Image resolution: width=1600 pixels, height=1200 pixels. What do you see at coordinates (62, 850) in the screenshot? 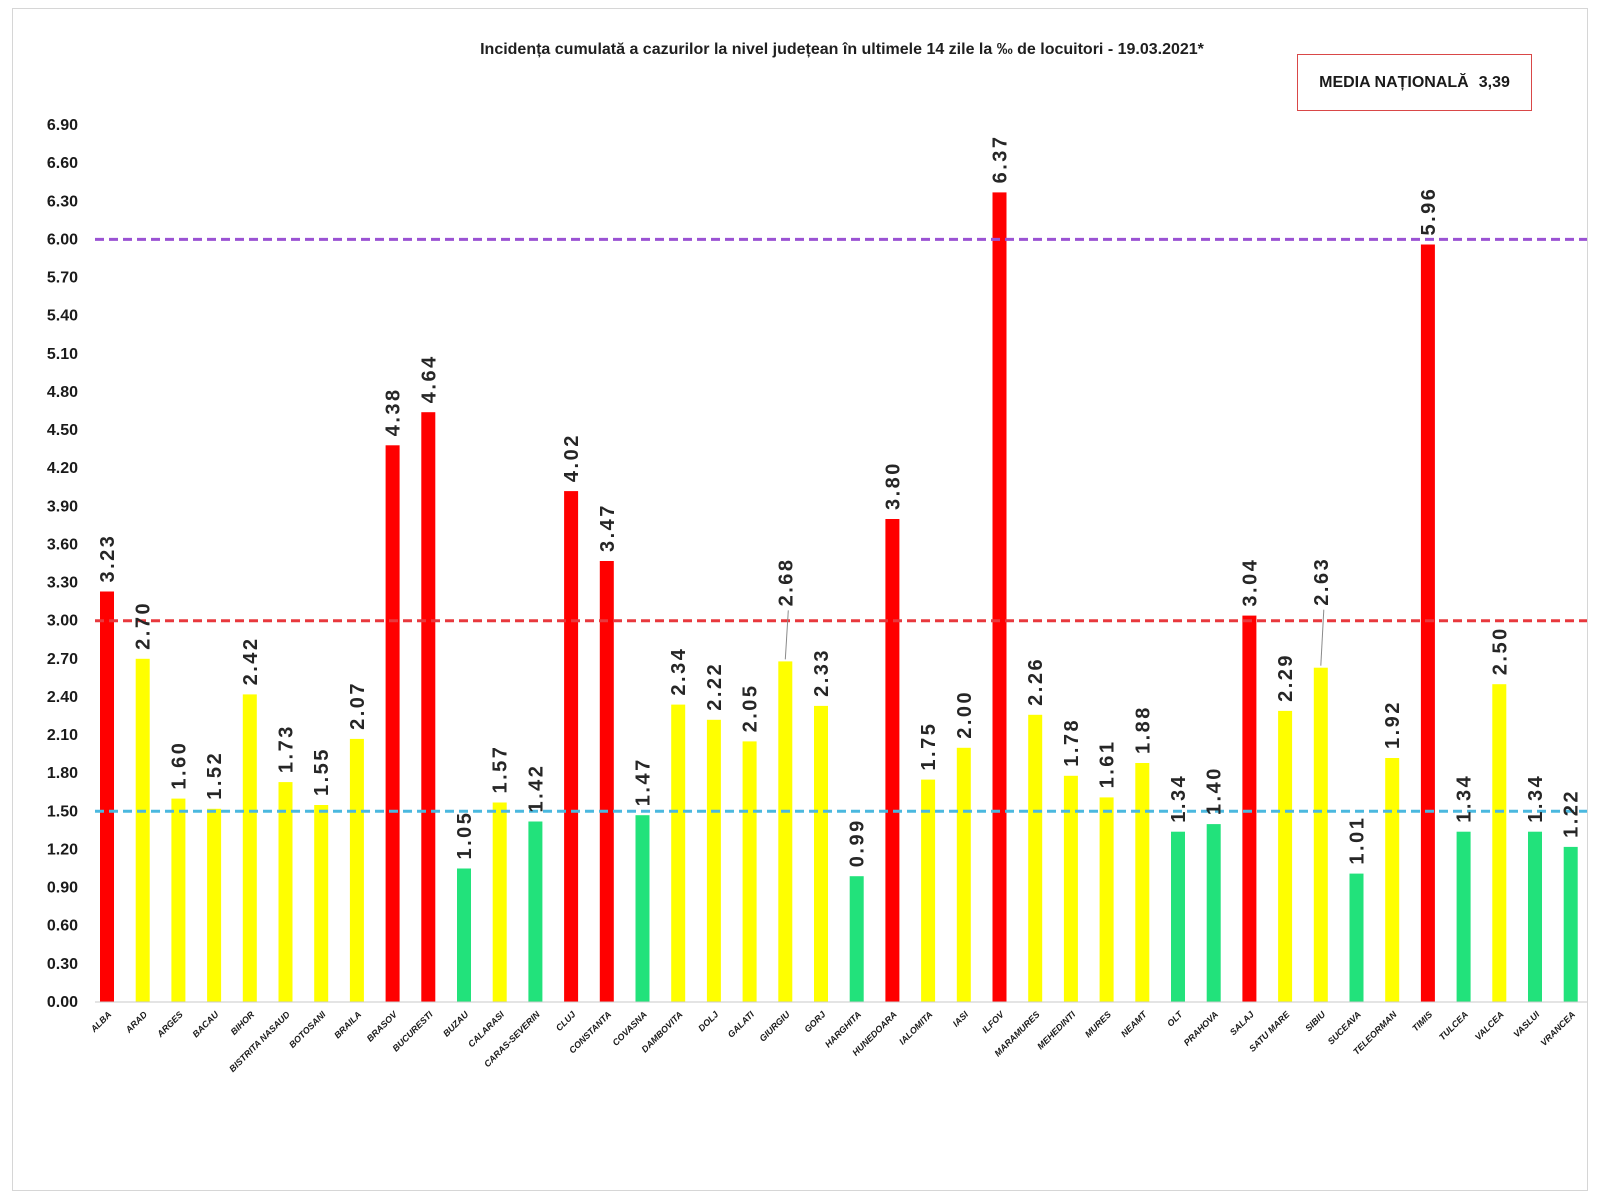
I see `y-tick-label: 1.20` at bounding box center [62, 850].